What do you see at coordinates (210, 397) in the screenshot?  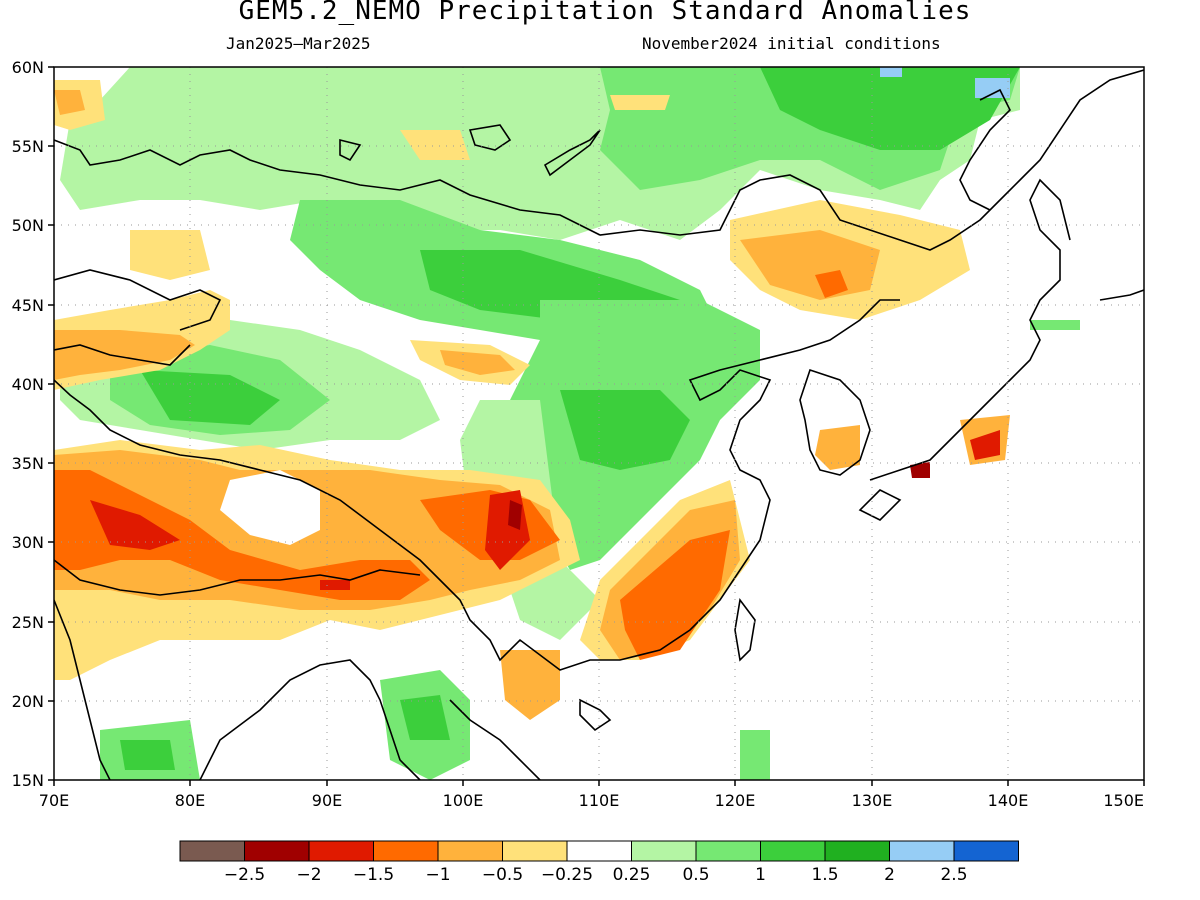 I see `green-central-dark` at bounding box center [210, 397].